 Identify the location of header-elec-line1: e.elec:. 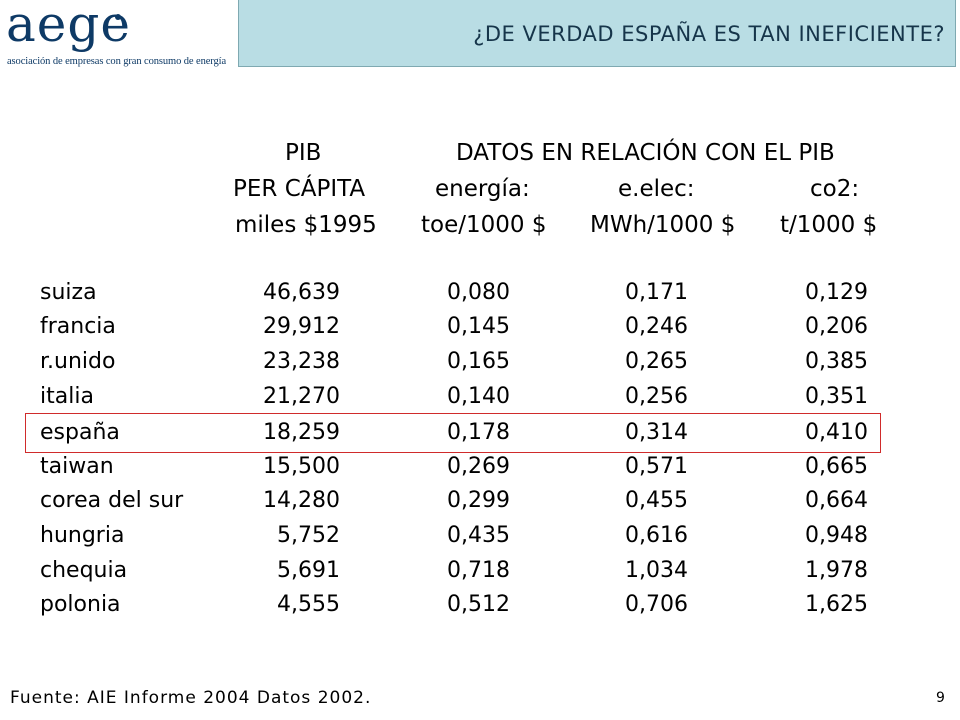
(656, 189).